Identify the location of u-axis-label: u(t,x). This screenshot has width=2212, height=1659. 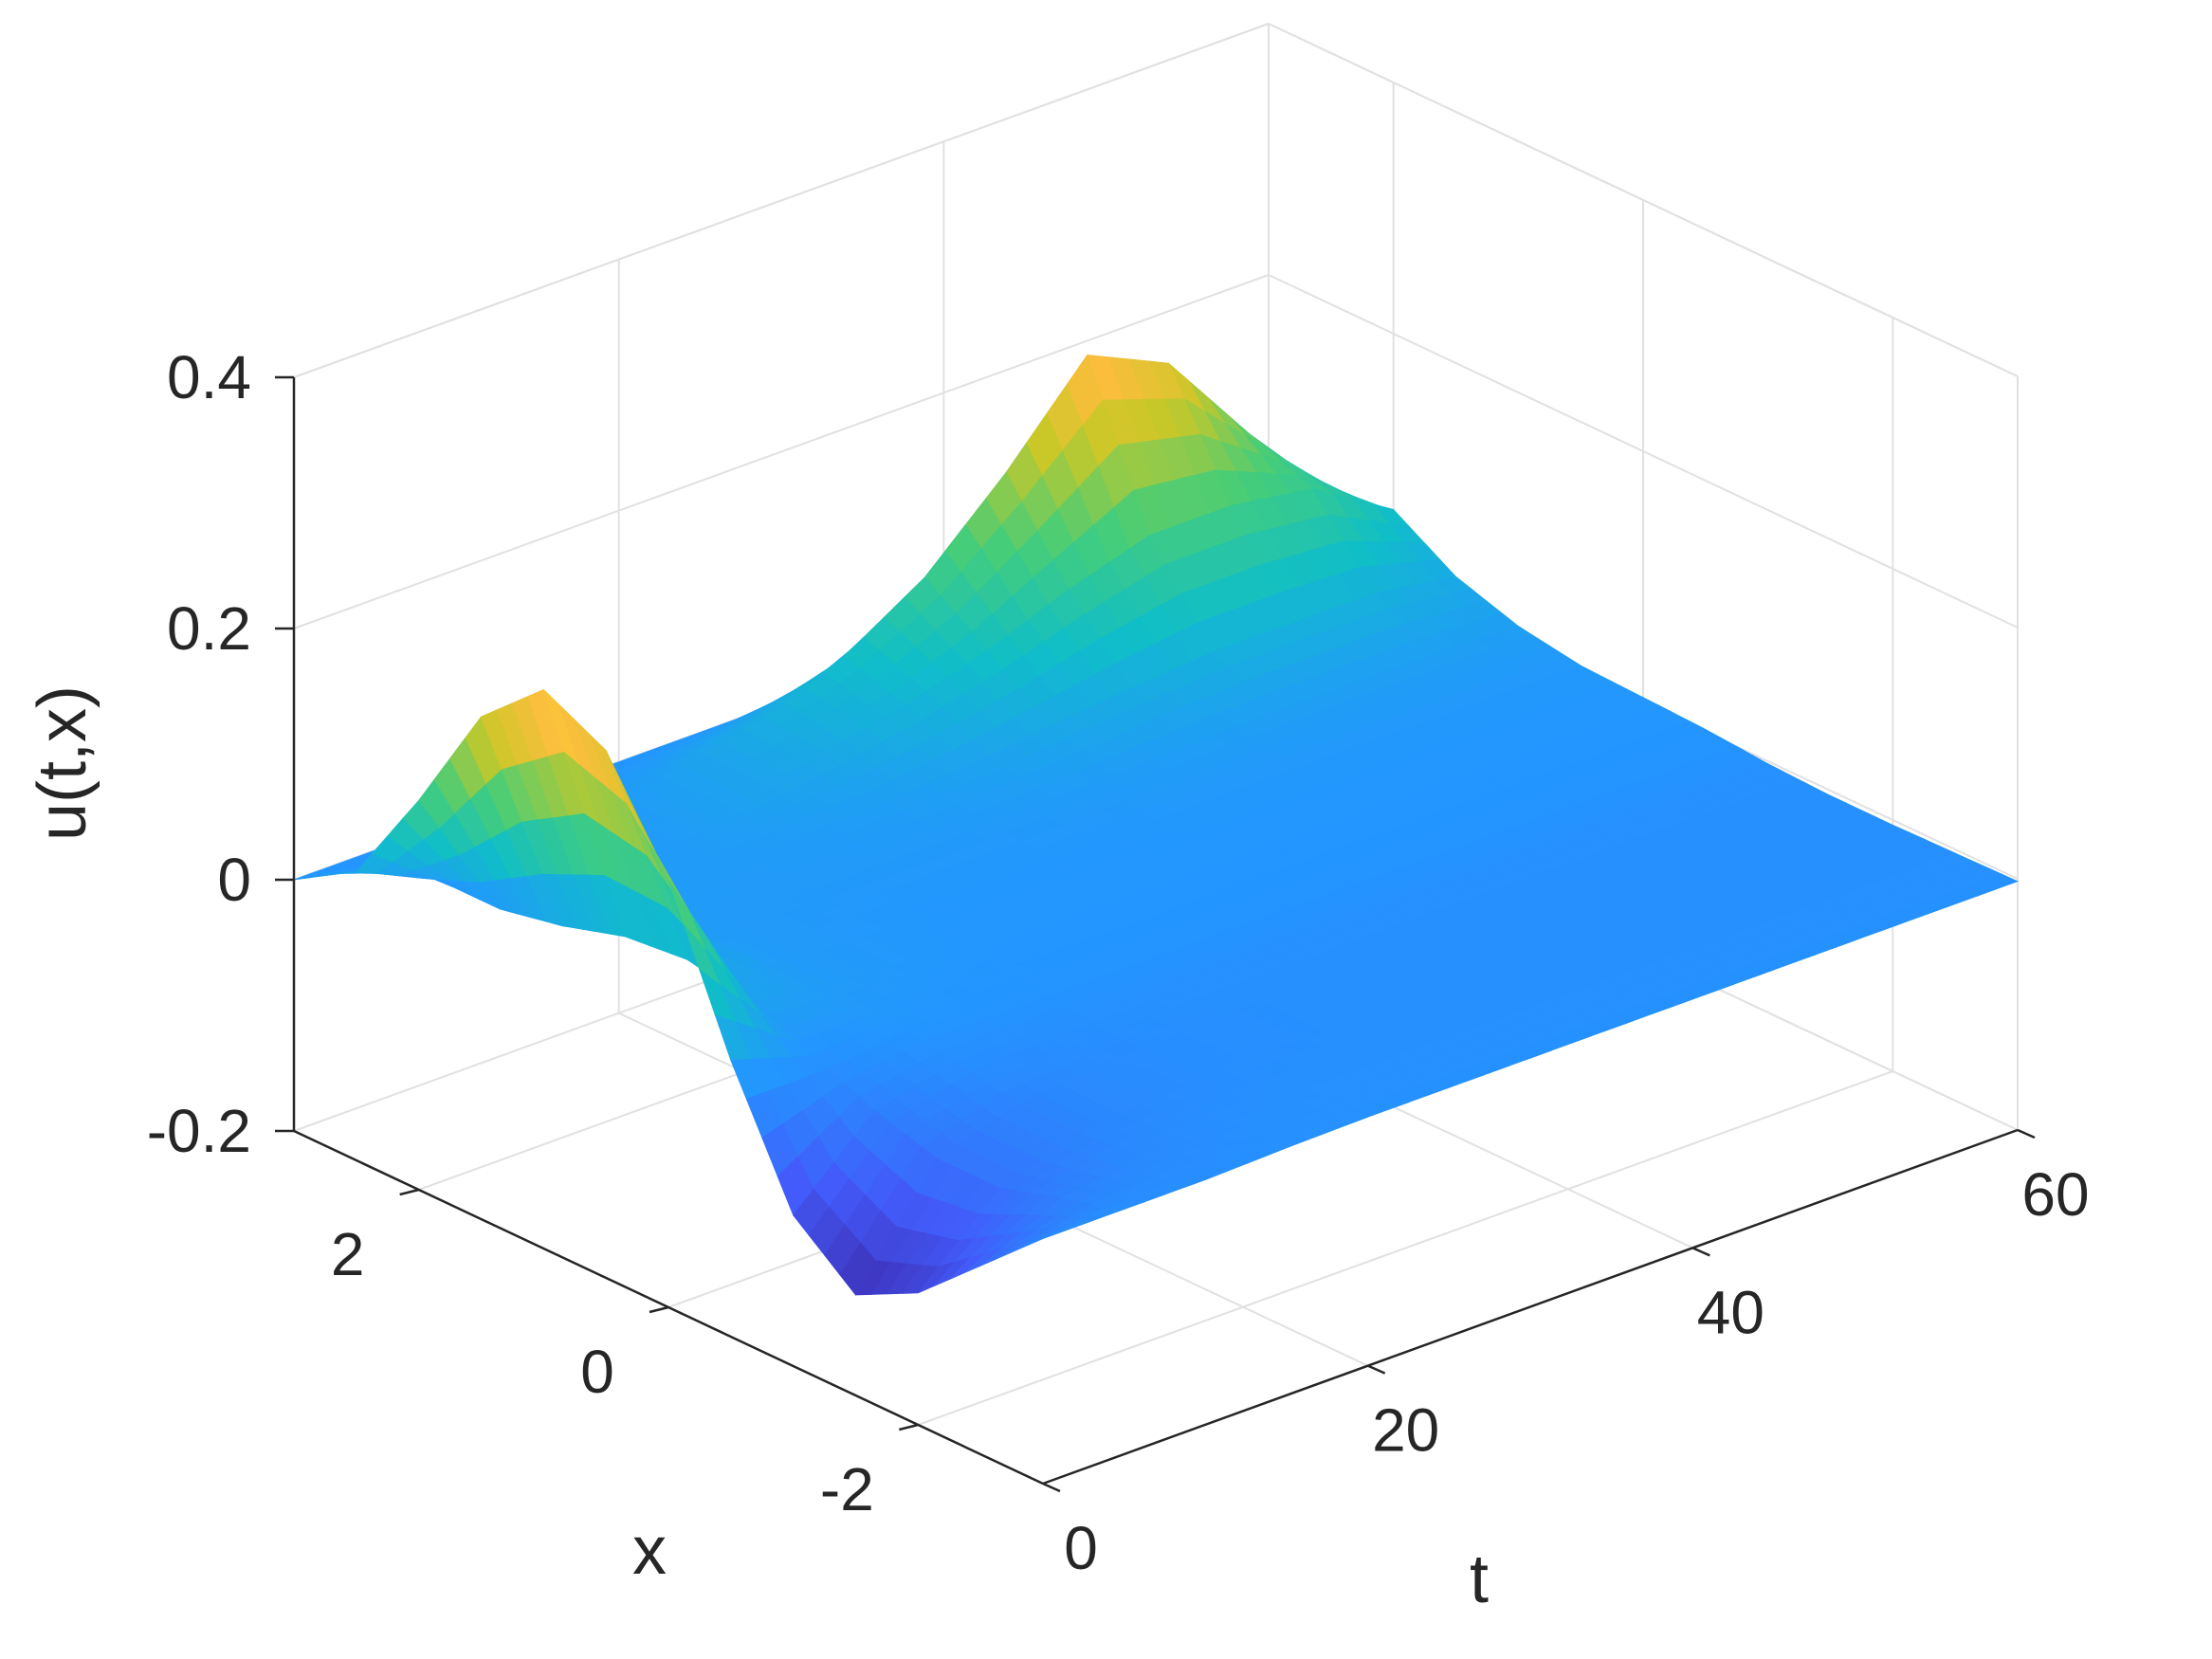
(63, 763).